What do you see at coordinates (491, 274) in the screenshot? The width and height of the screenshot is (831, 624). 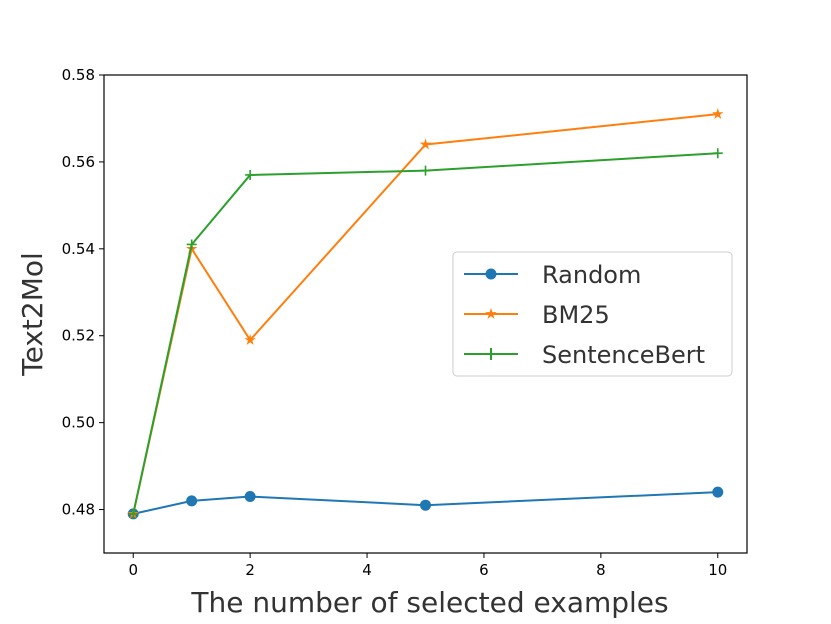 I see `legend-marker-random` at bounding box center [491, 274].